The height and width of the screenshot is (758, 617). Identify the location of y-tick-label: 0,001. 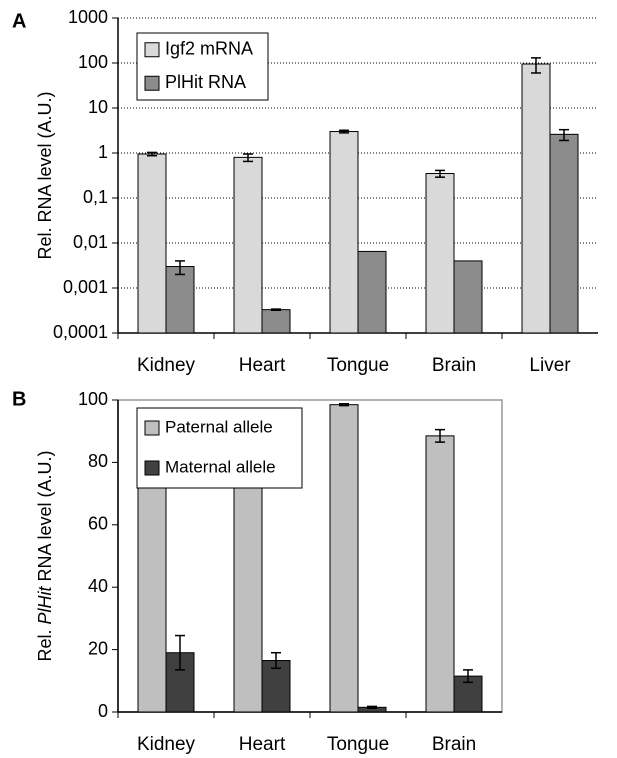
(85, 287).